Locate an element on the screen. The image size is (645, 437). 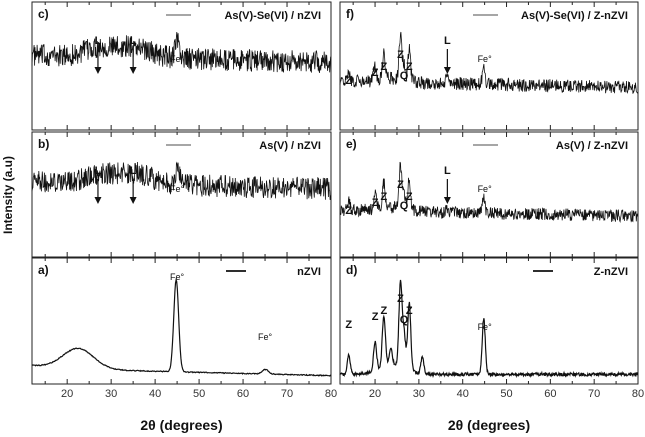
panel-label: d) is located at coordinates (351, 270).